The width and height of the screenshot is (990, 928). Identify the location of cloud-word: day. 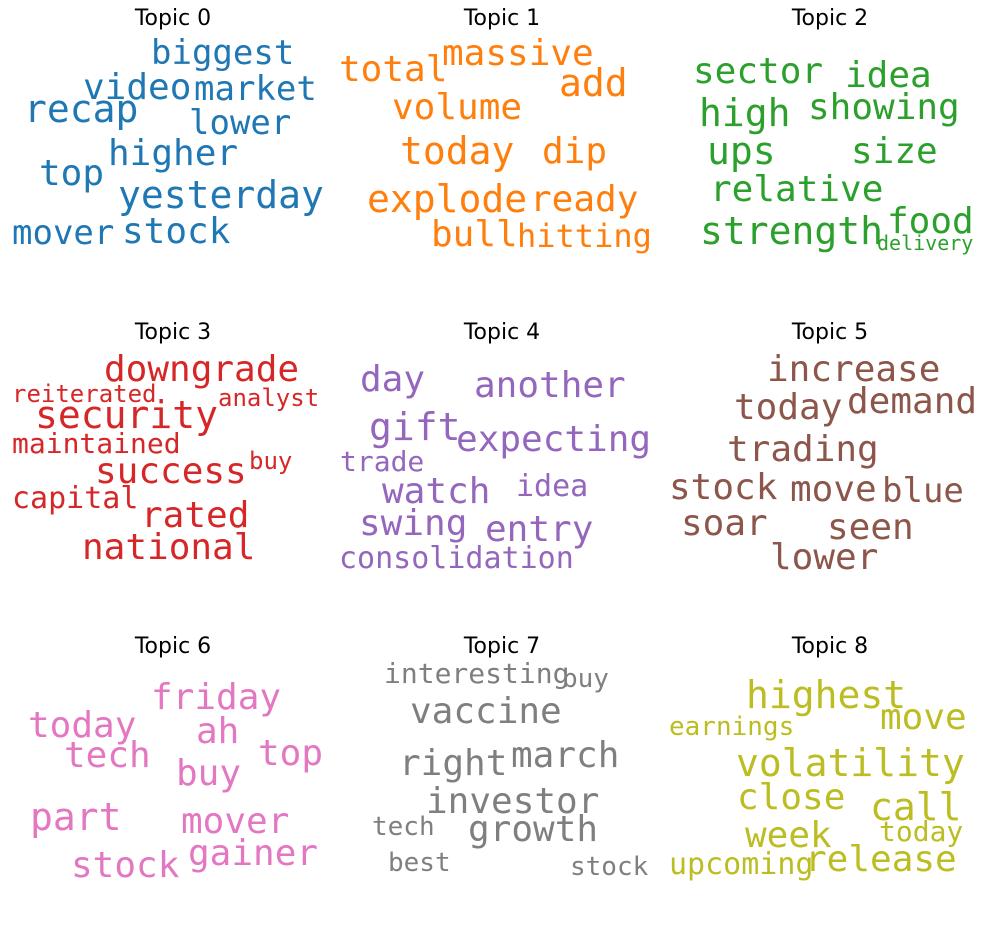
(393, 379).